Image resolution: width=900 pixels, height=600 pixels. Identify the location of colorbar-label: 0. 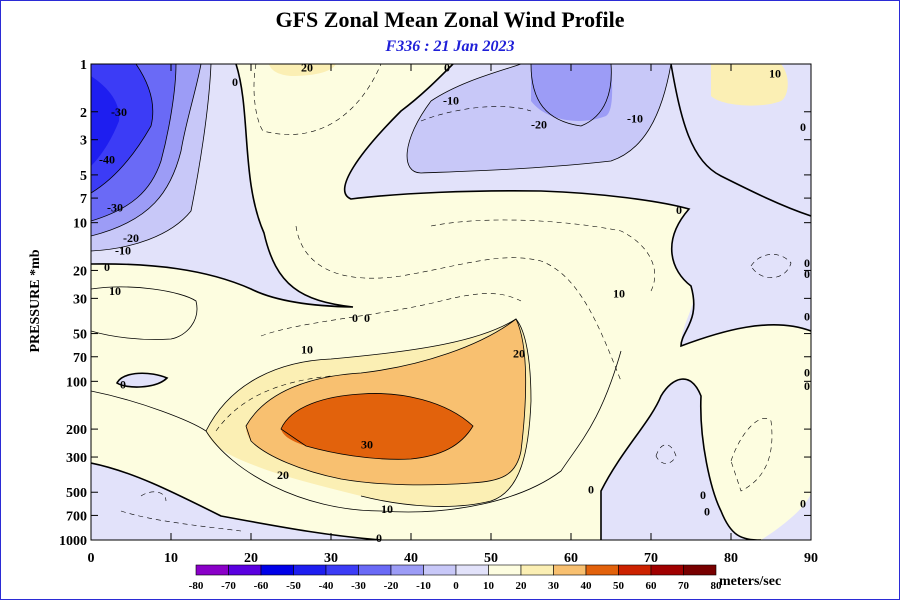
(456, 586).